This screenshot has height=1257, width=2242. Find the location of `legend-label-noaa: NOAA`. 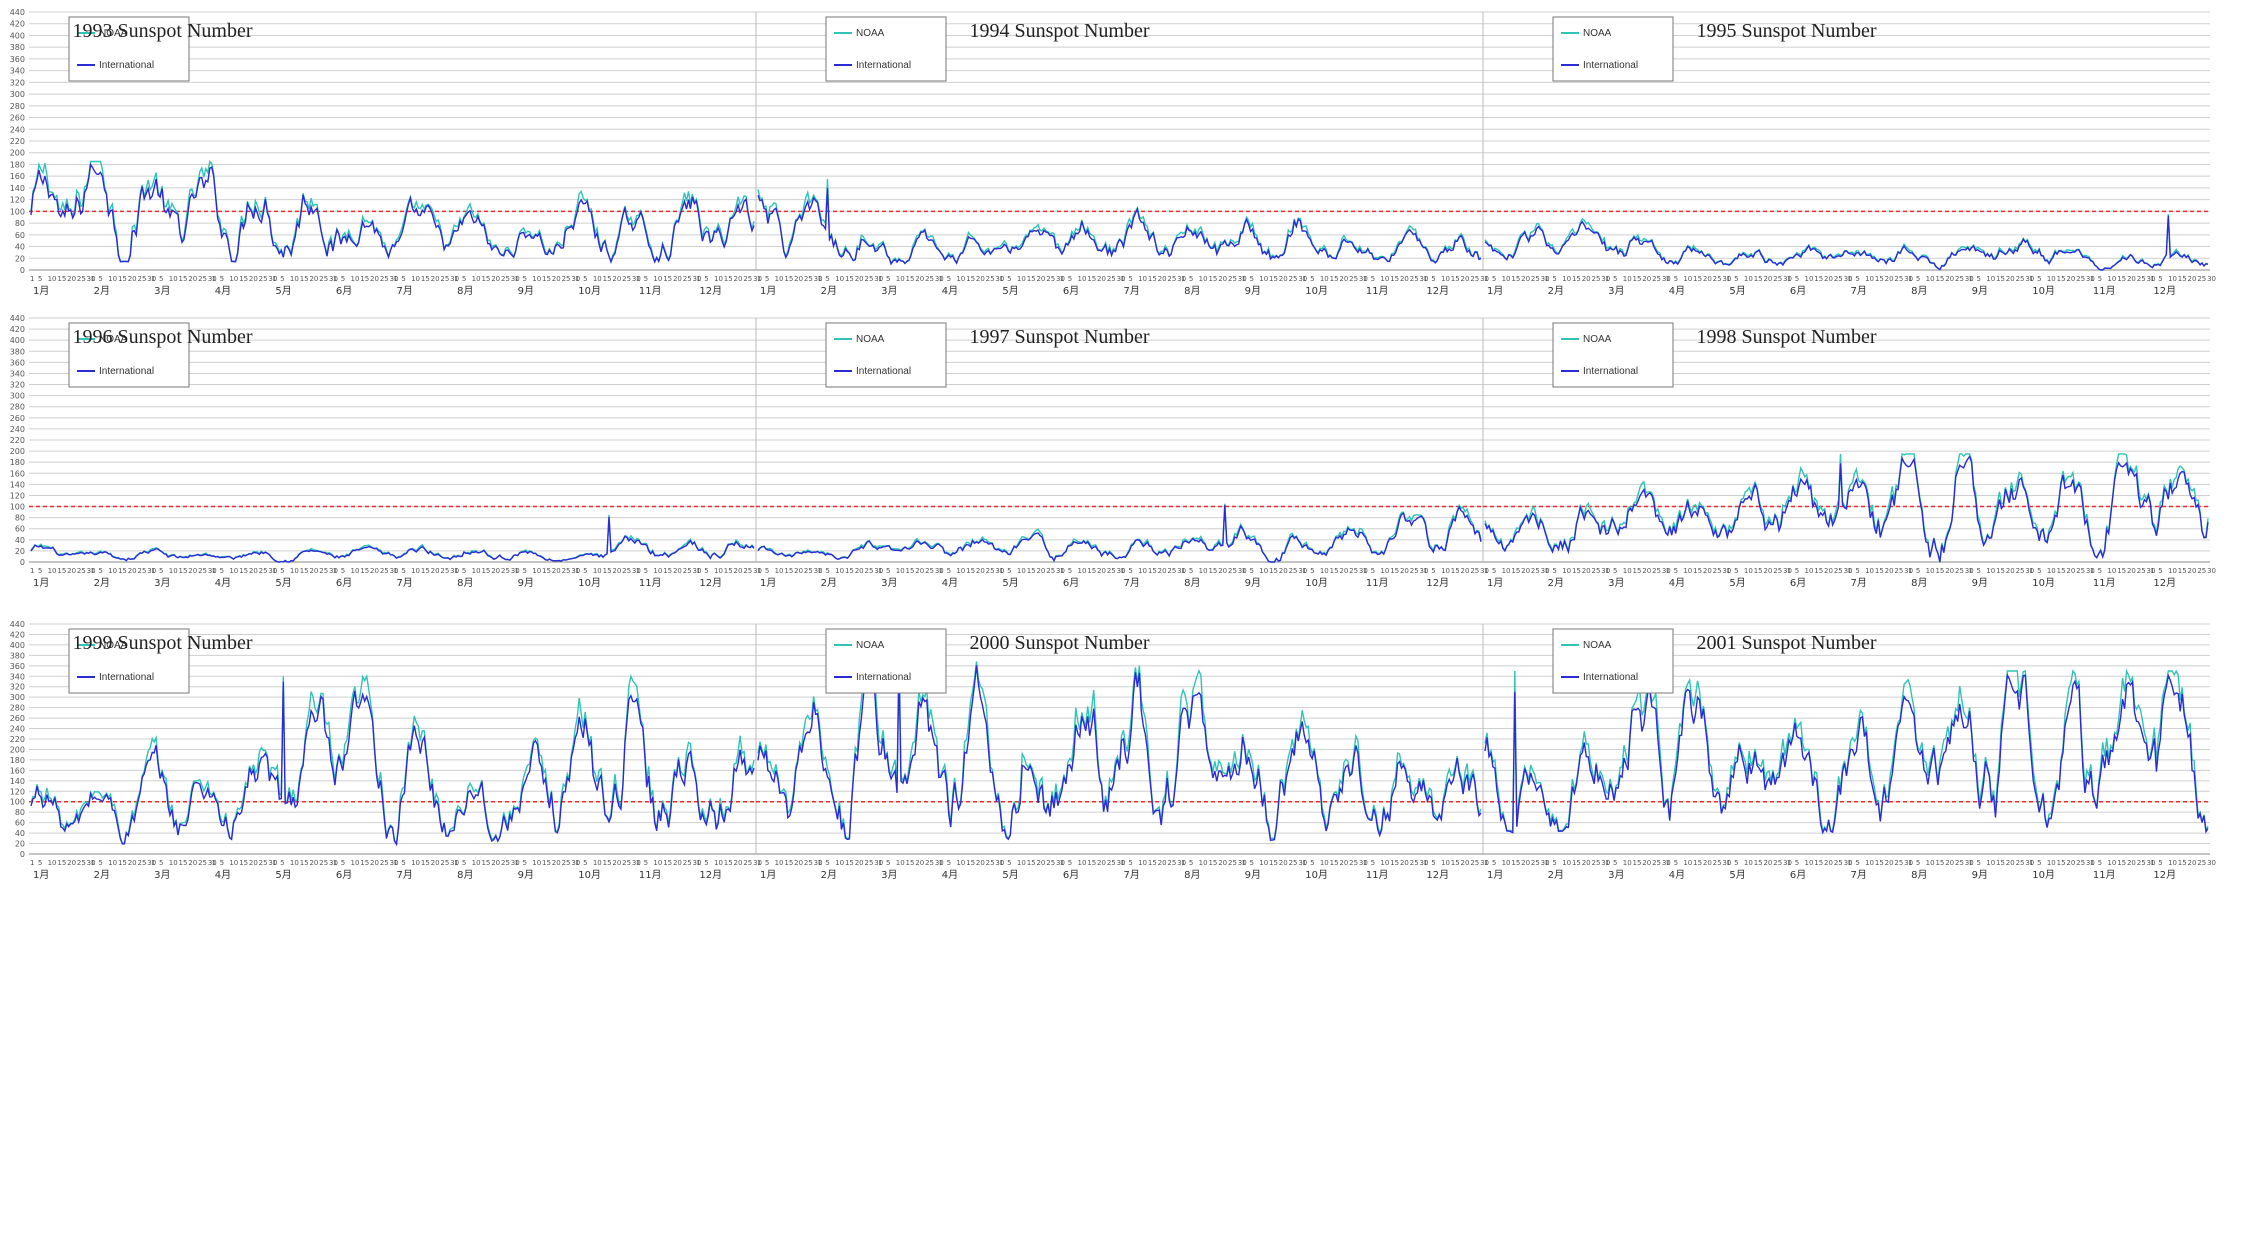

legend-label-noaa: NOAA is located at coordinates (113, 33).